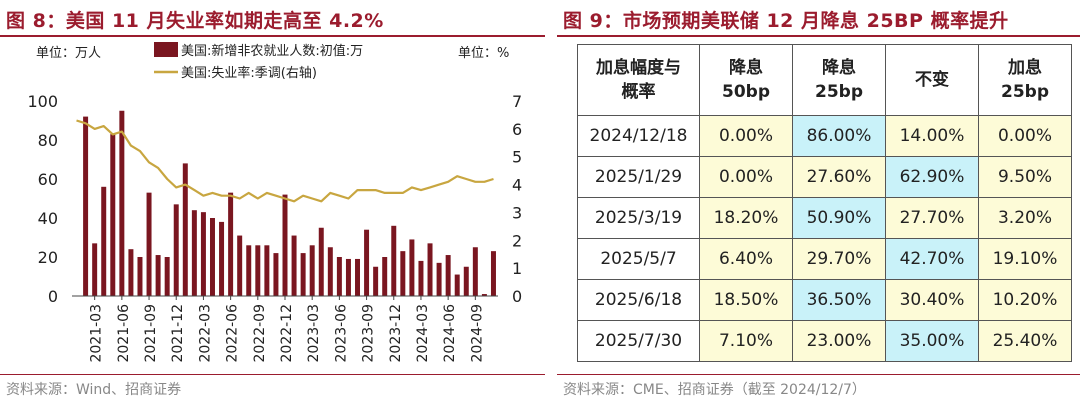  I want to click on left-axis-tick-label: 40, so click(48, 218).